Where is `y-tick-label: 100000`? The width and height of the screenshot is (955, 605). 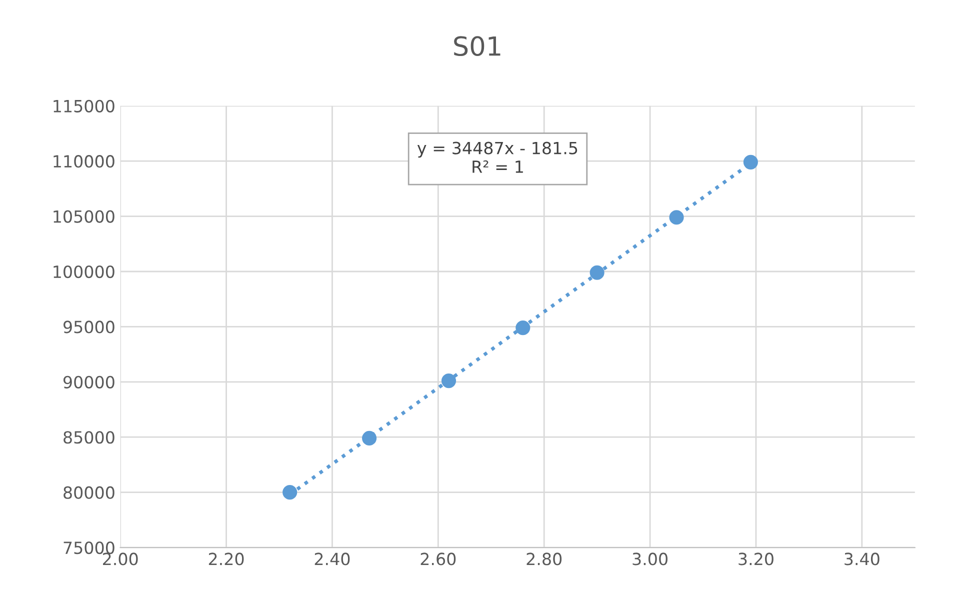
y-tick-label: 100000 is located at coordinates (84, 271).